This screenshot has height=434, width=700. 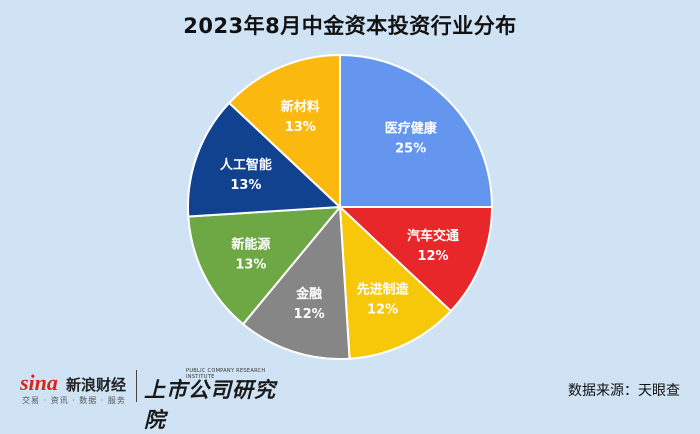 What do you see at coordinates (39, 382) in the screenshot?
I see `sina-wordmark: sina` at bounding box center [39, 382].